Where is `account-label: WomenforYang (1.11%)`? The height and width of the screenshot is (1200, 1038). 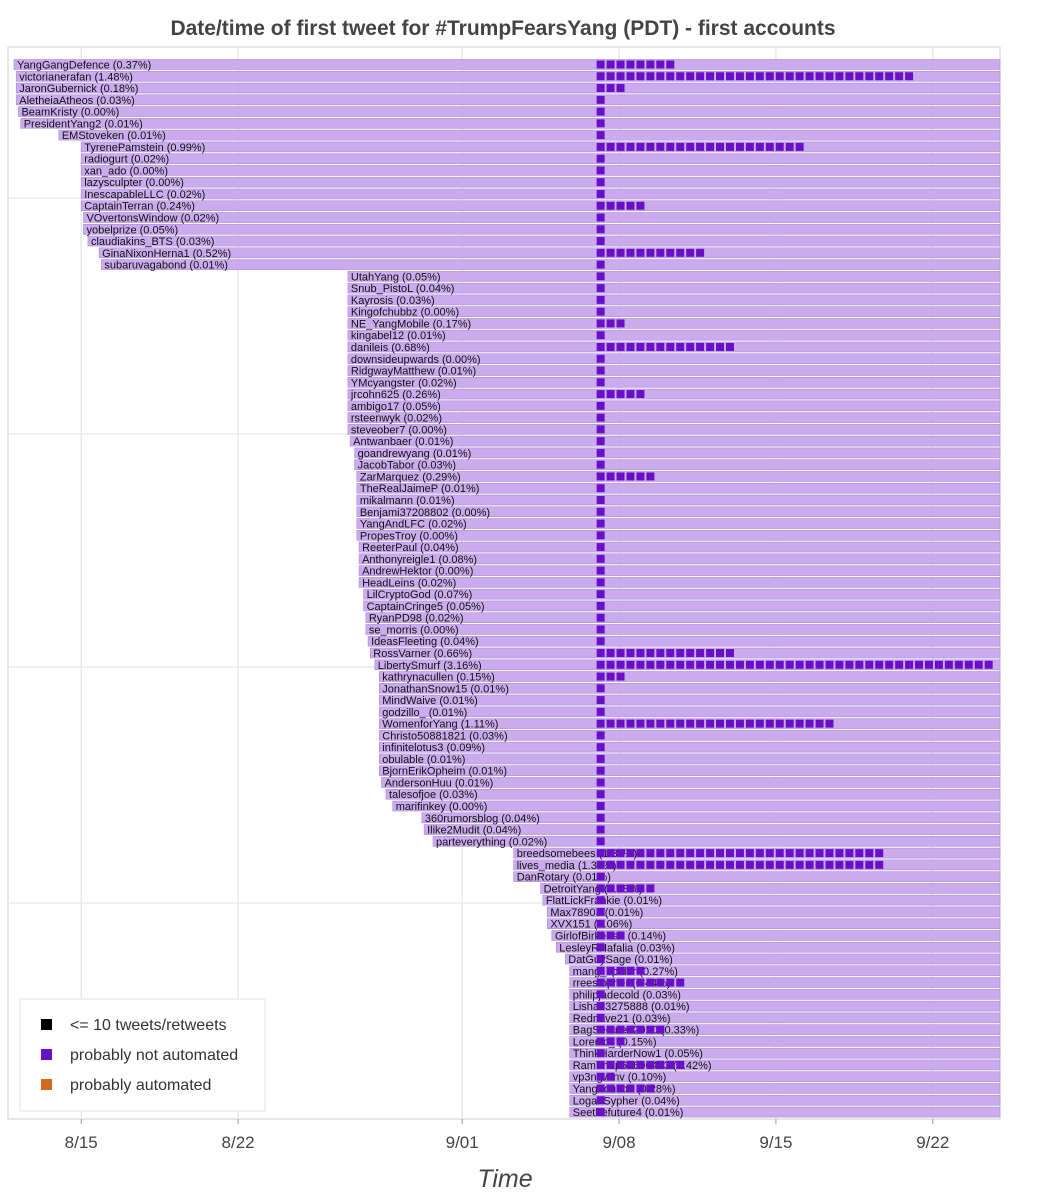 account-label: WomenforYang (1.11%) is located at coordinates (440, 725).